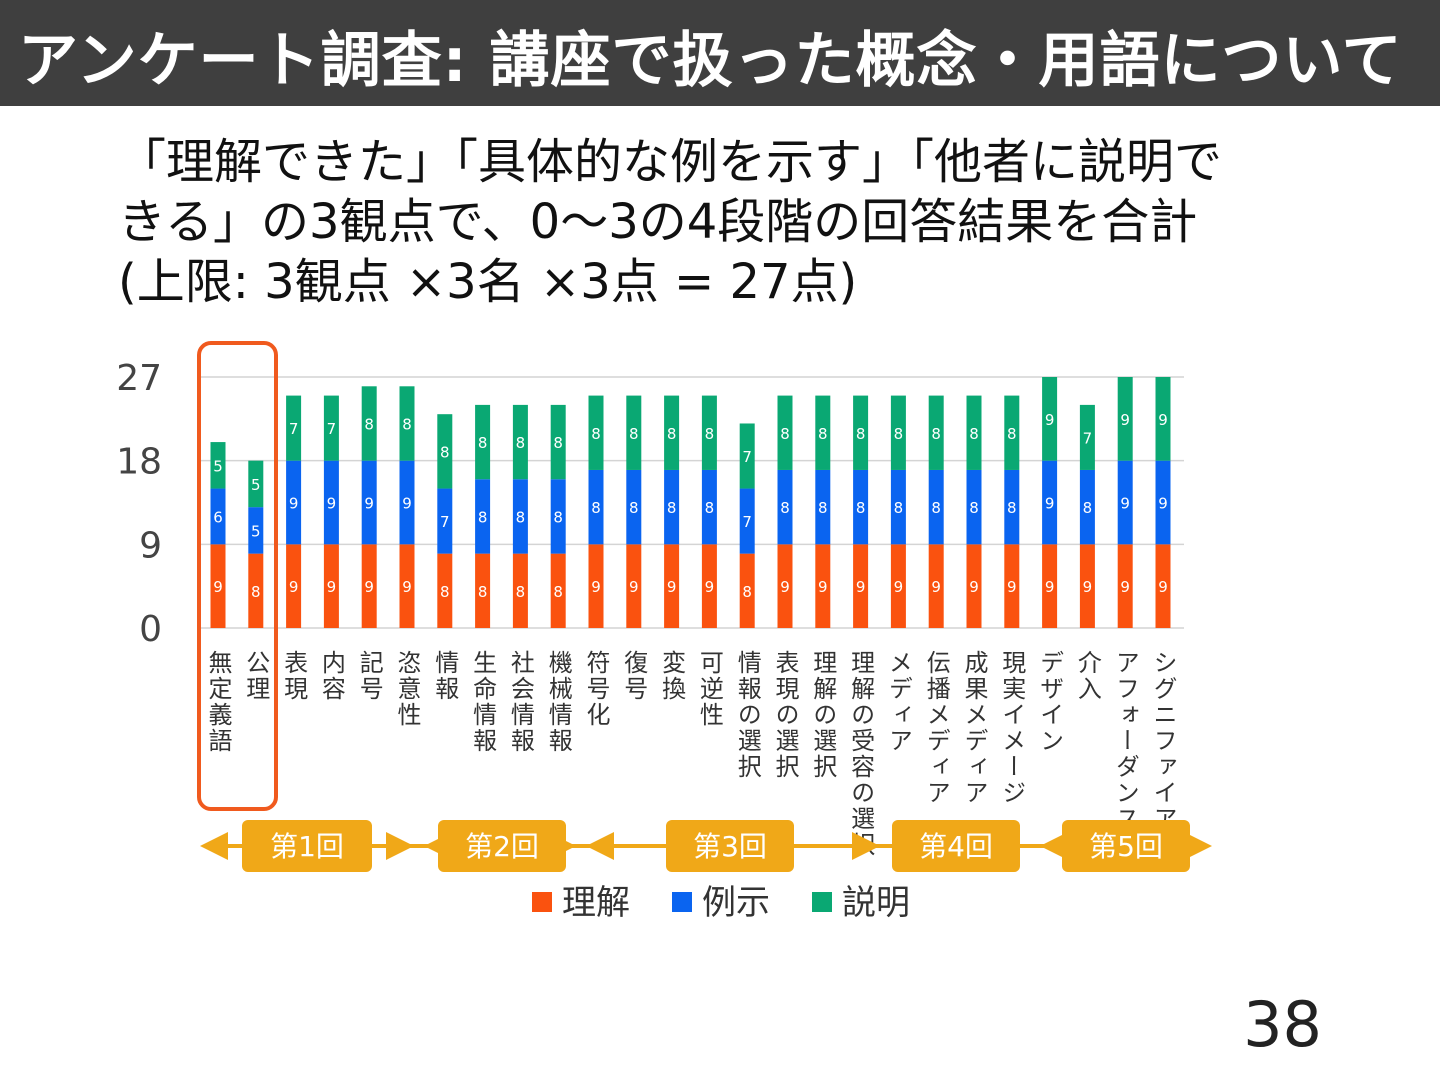 The image size is (1440, 1080). I want to click on y-tick-label: 18, so click(139, 462).